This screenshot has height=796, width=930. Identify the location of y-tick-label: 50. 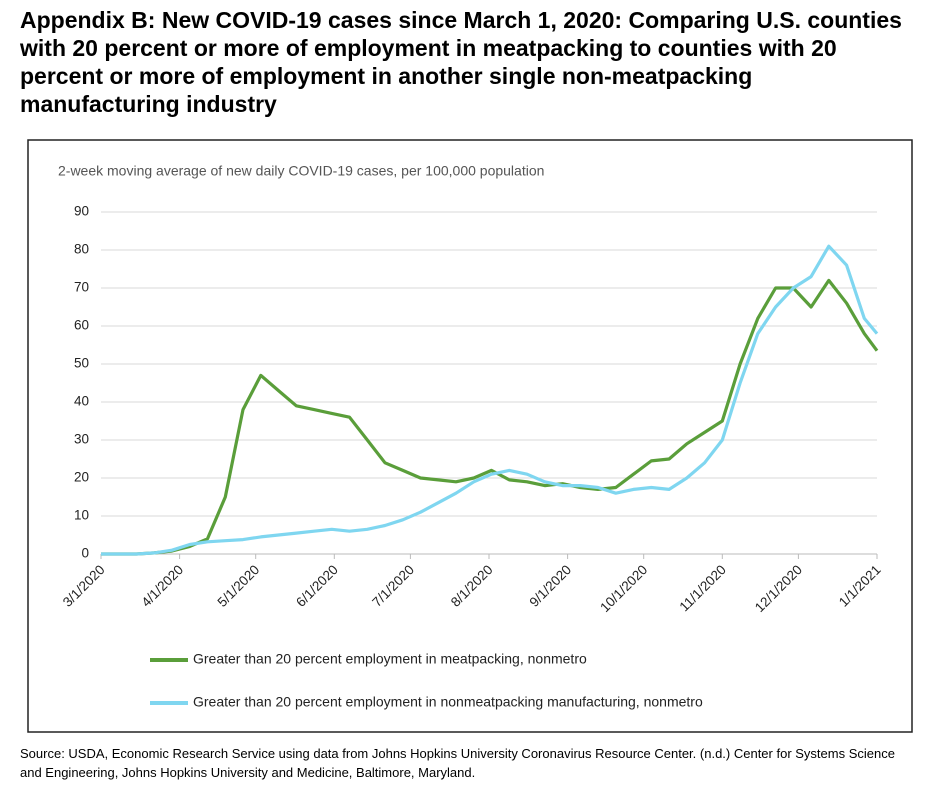
(81, 363).